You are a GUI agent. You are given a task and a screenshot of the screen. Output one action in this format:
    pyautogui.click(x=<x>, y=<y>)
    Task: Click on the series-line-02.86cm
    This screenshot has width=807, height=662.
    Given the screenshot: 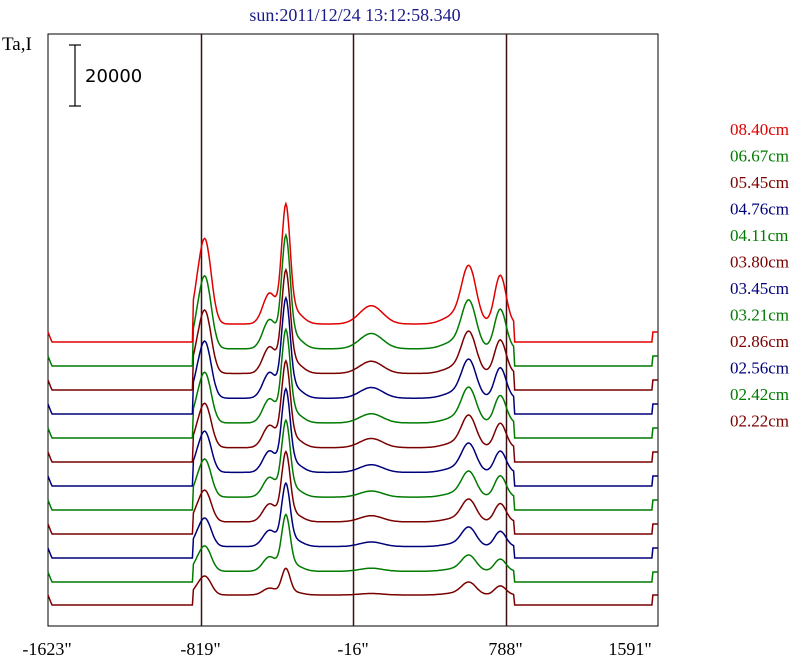 What is the action you would take?
    pyautogui.click(x=352, y=492)
    